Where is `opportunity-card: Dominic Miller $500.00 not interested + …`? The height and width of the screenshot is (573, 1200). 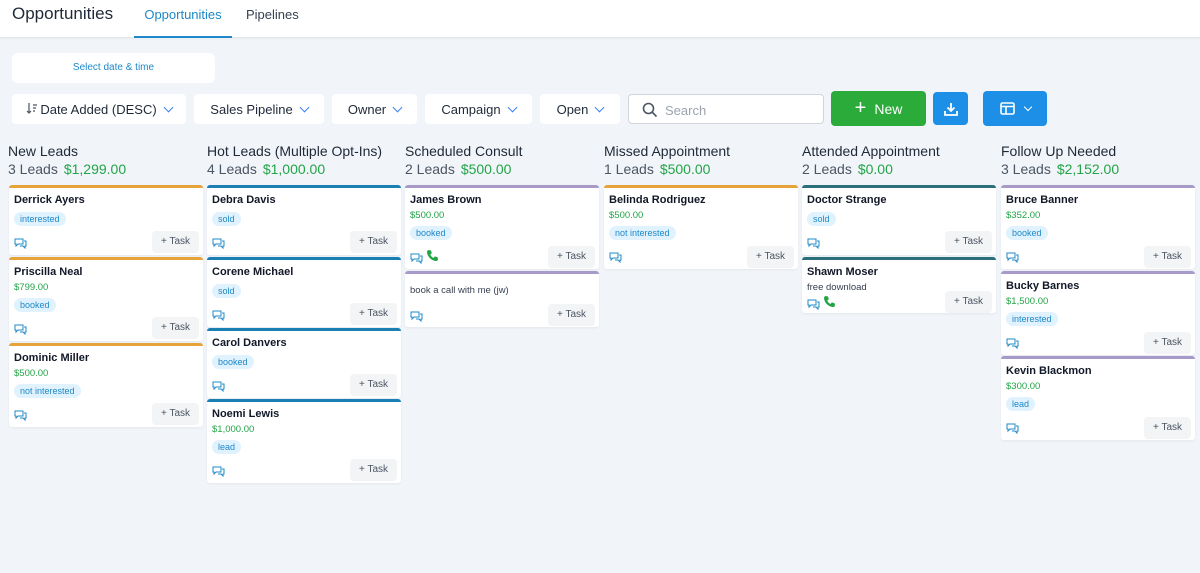 opportunity-card: Dominic Miller $500.00 not interested + … is located at coordinates (106, 385).